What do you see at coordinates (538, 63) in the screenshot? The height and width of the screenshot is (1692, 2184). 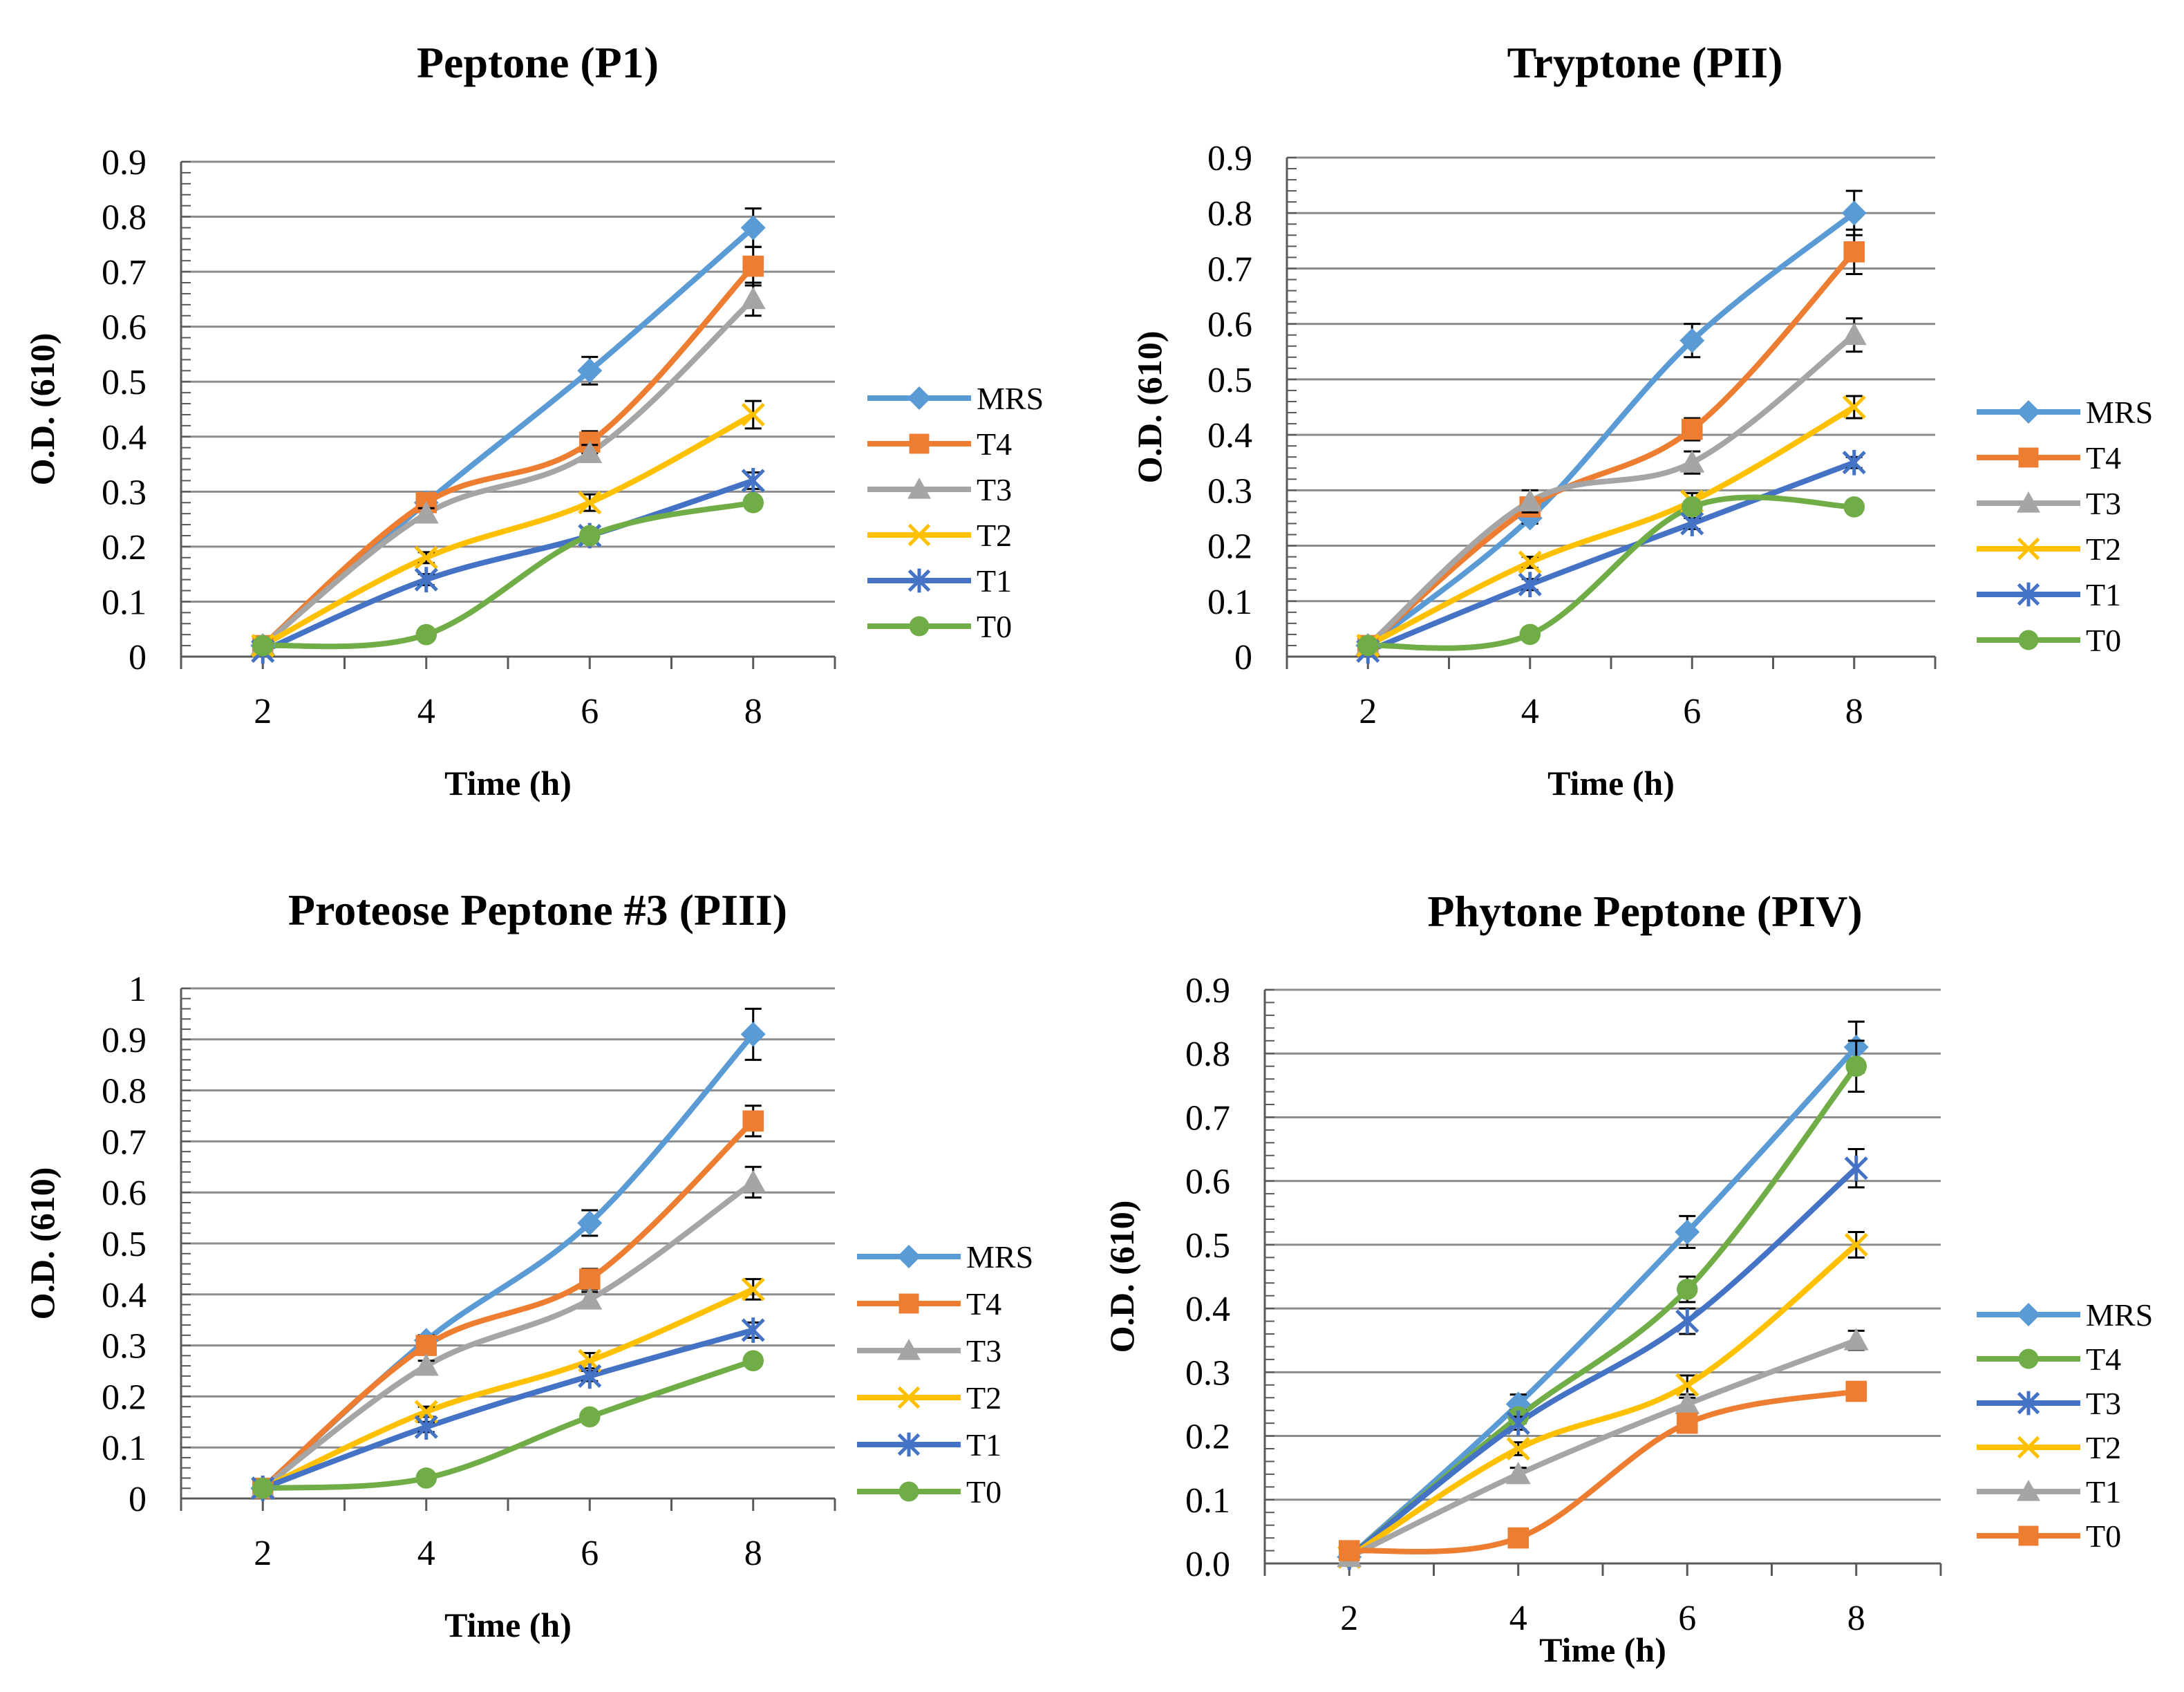 I see `chart-title: Peptone (P1)` at bounding box center [538, 63].